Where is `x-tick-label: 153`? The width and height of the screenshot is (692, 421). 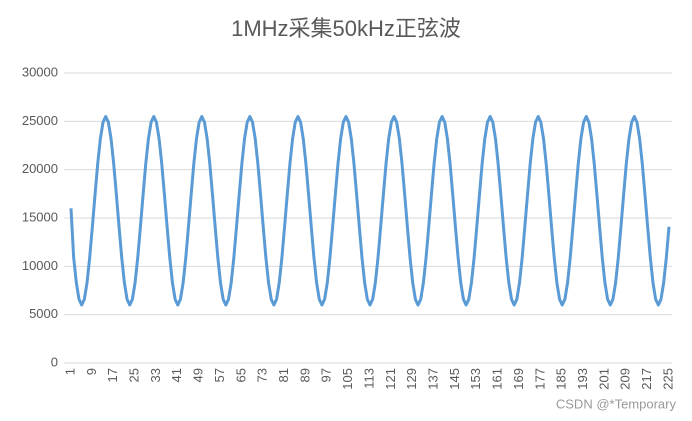 x-tick-label: 153 is located at coordinates (475, 379).